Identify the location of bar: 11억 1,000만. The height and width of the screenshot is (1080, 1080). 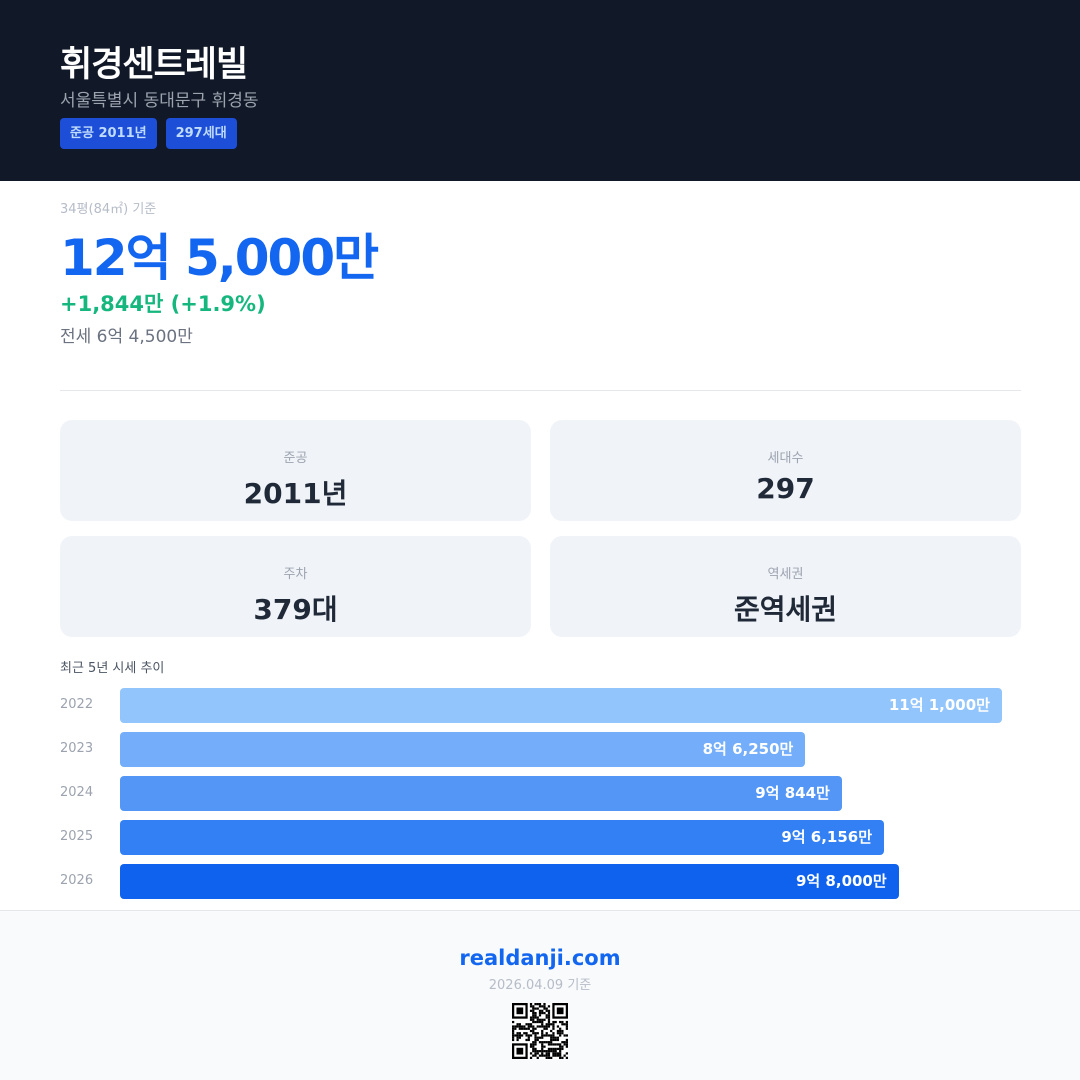
(561, 705).